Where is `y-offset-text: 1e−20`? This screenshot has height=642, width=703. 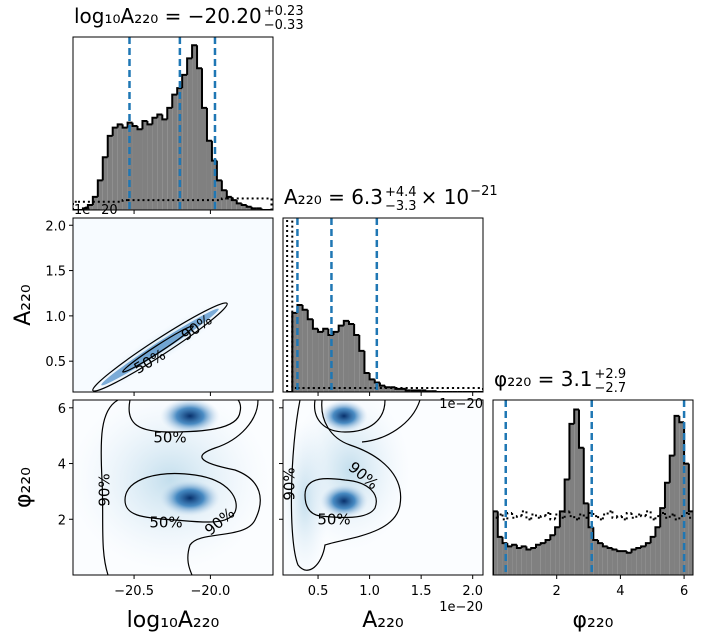
y-offset-text: 1e−20 is located at coordinates (96, 210).